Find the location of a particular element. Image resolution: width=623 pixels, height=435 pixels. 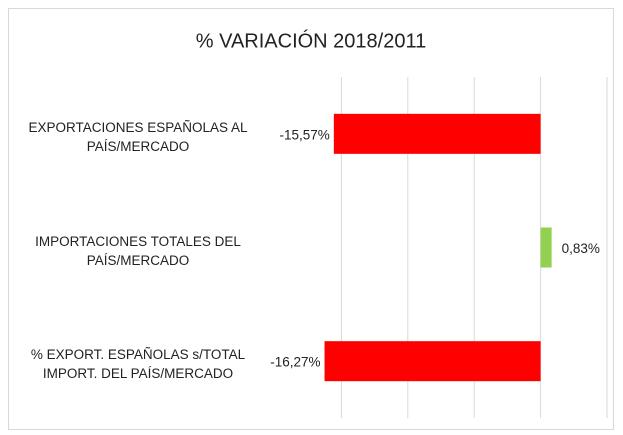

data-label: 0,83% is located at coordinates (581, 248).